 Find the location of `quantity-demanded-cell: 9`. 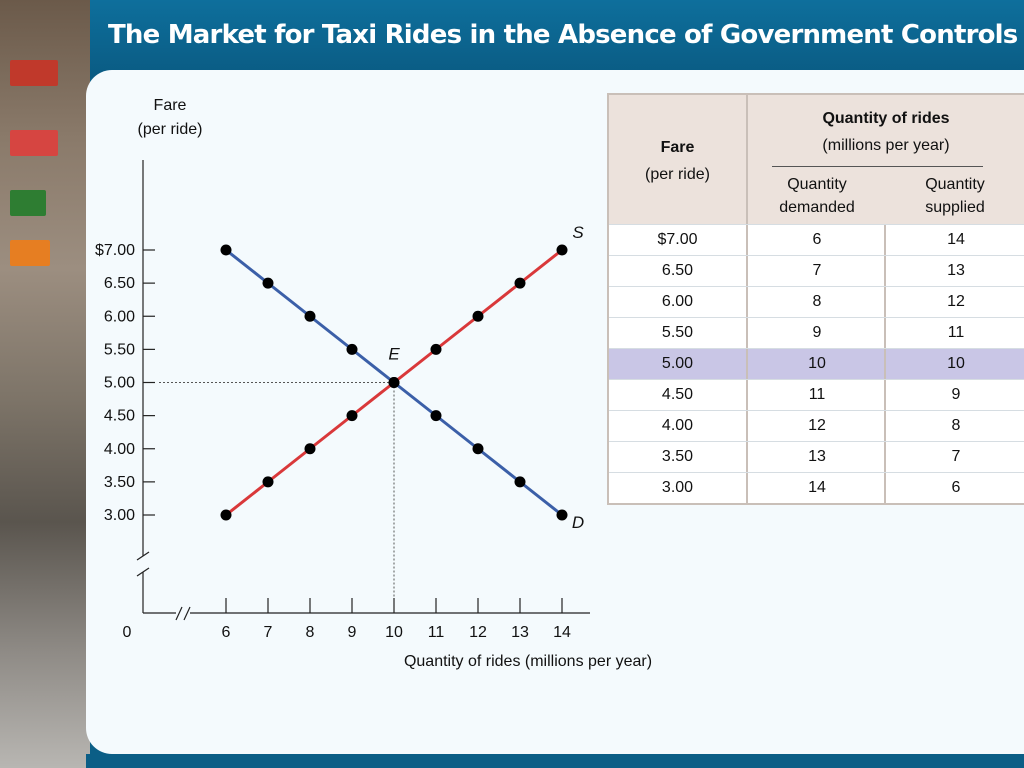

quantity-demanded-cell: 9 is located at coordinates (816, 333).